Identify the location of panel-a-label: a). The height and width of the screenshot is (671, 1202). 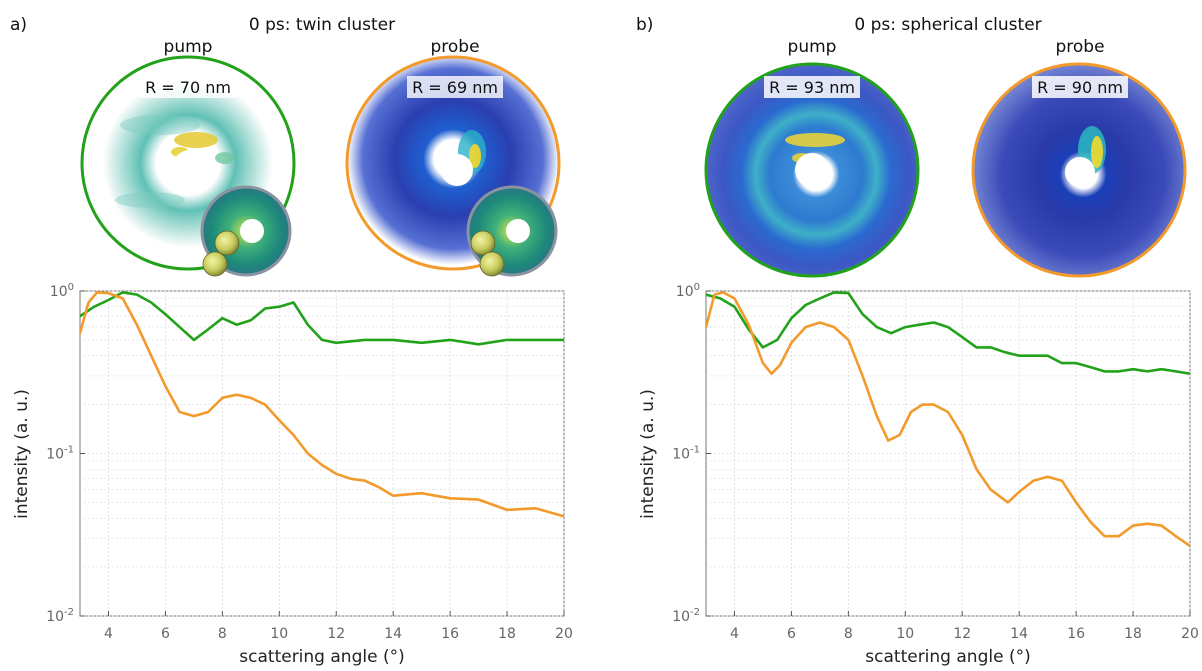
(18, 25).